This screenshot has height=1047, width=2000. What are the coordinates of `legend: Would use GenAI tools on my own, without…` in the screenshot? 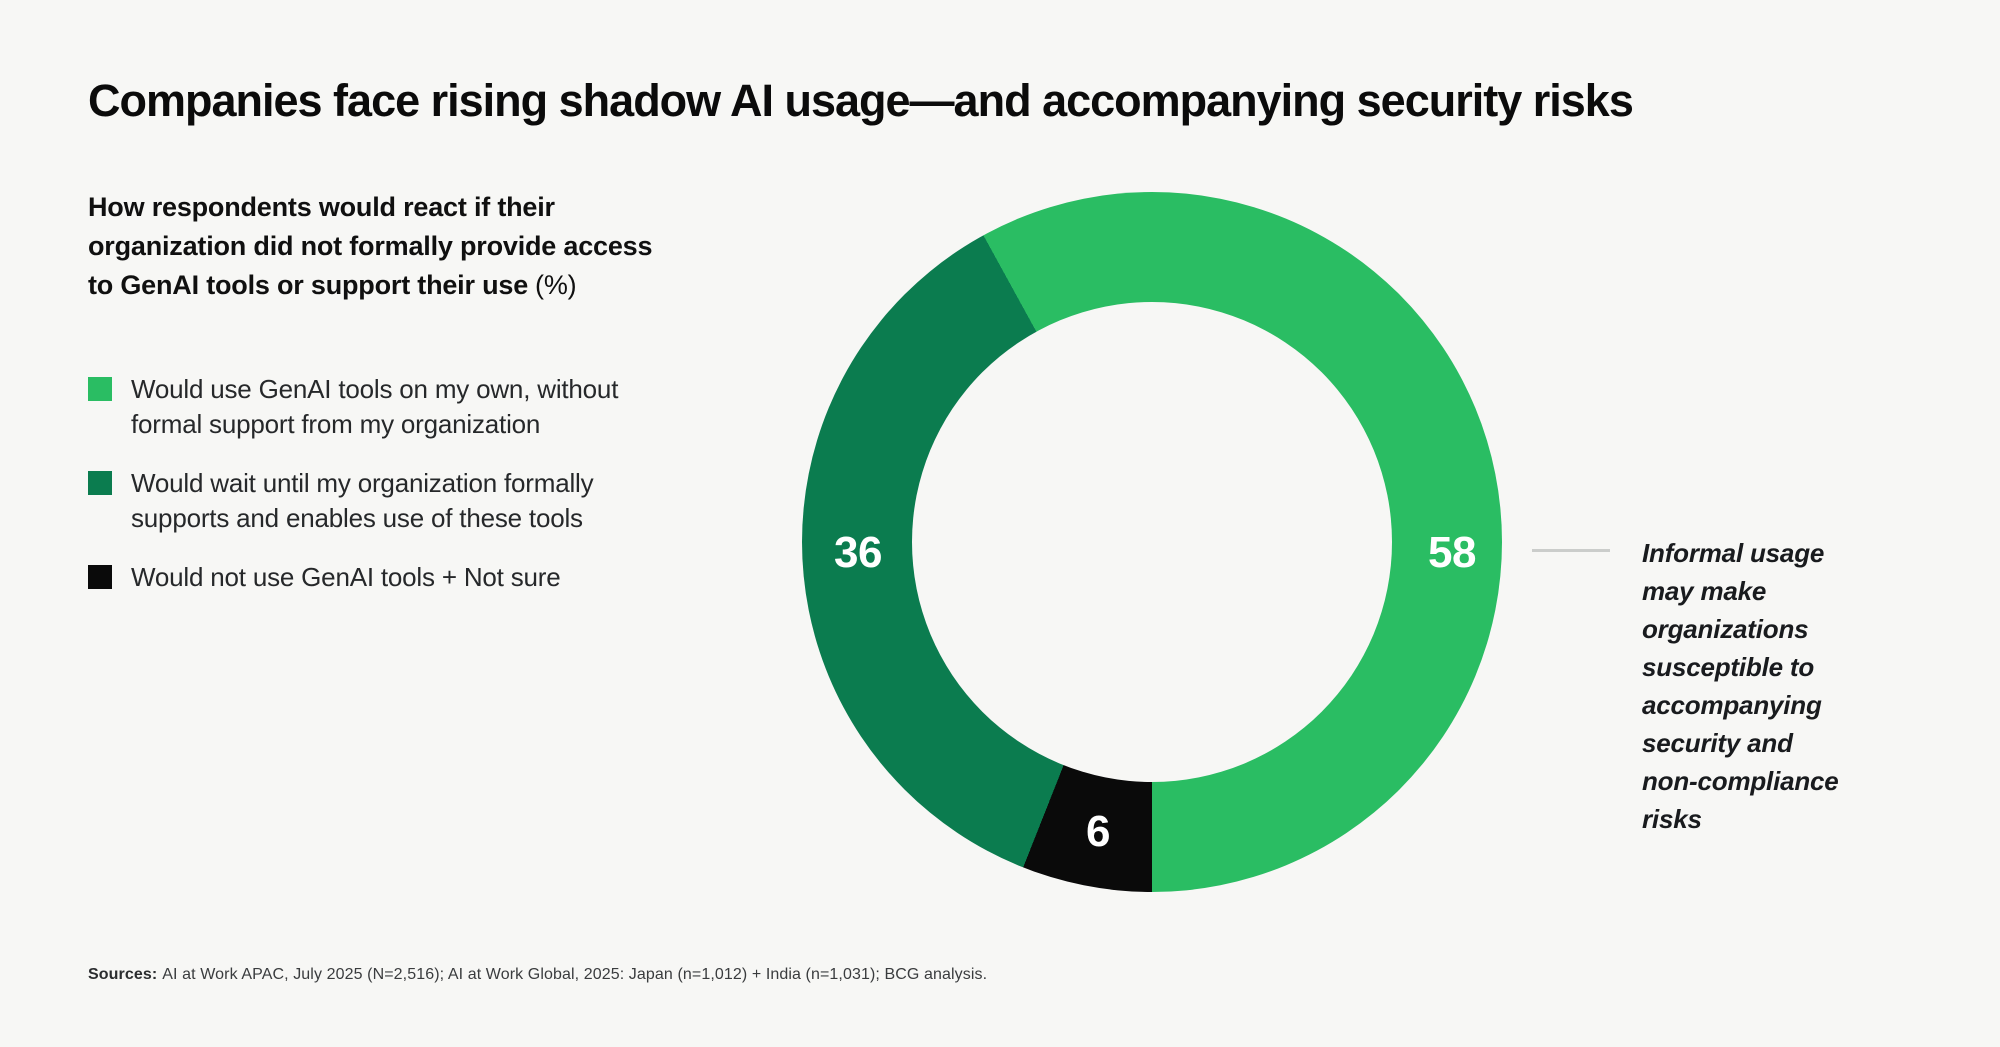 It's located at (368, 495).